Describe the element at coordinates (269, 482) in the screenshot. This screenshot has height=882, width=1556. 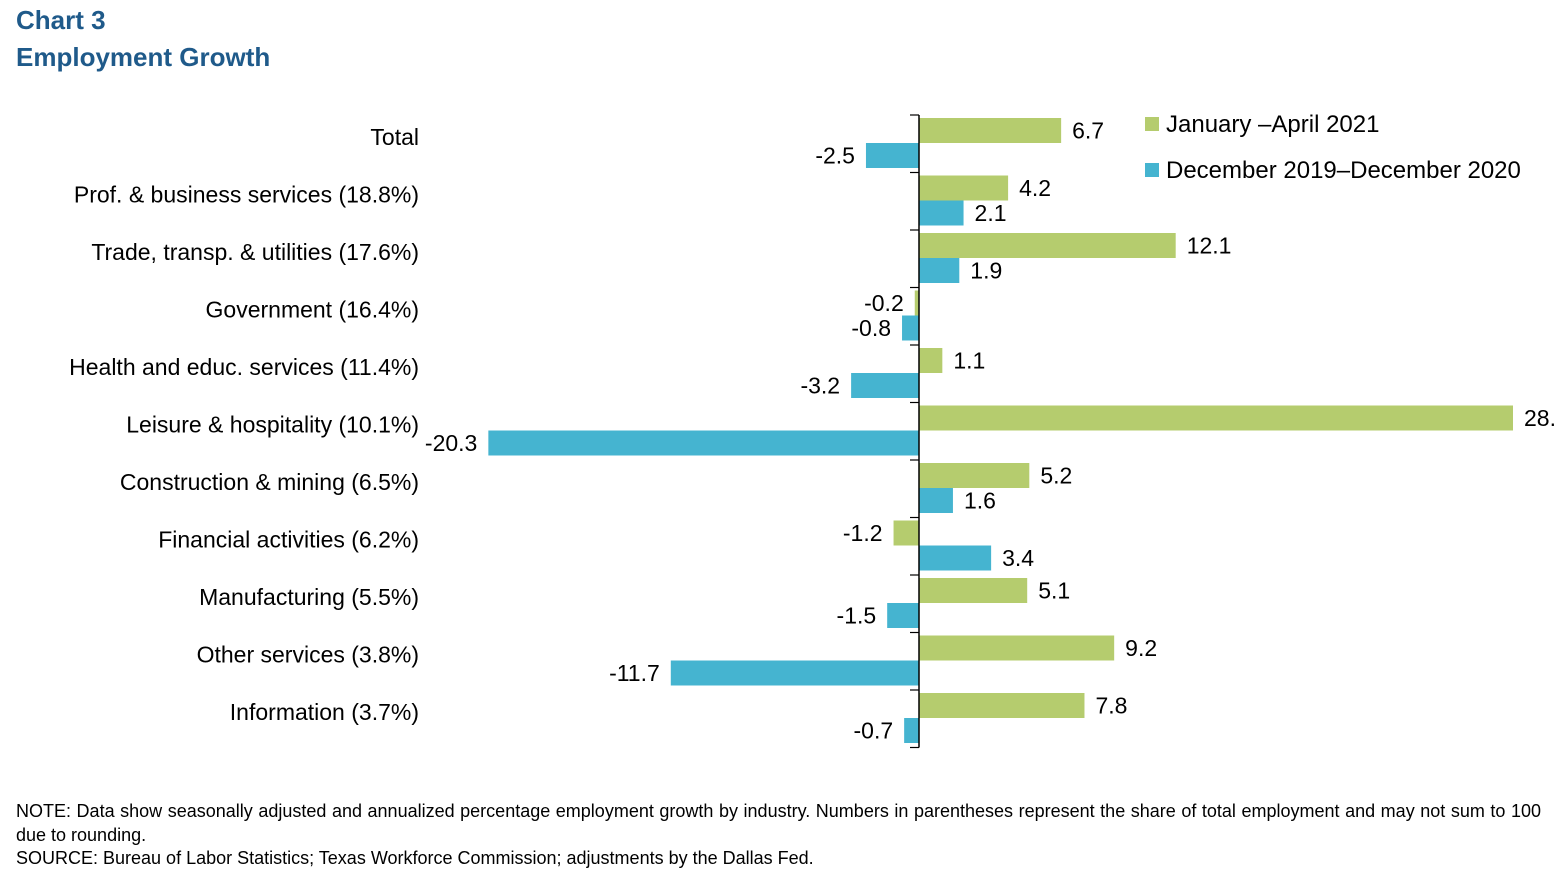
I see `category-label: Construction & mining (6.5%)` at that location.